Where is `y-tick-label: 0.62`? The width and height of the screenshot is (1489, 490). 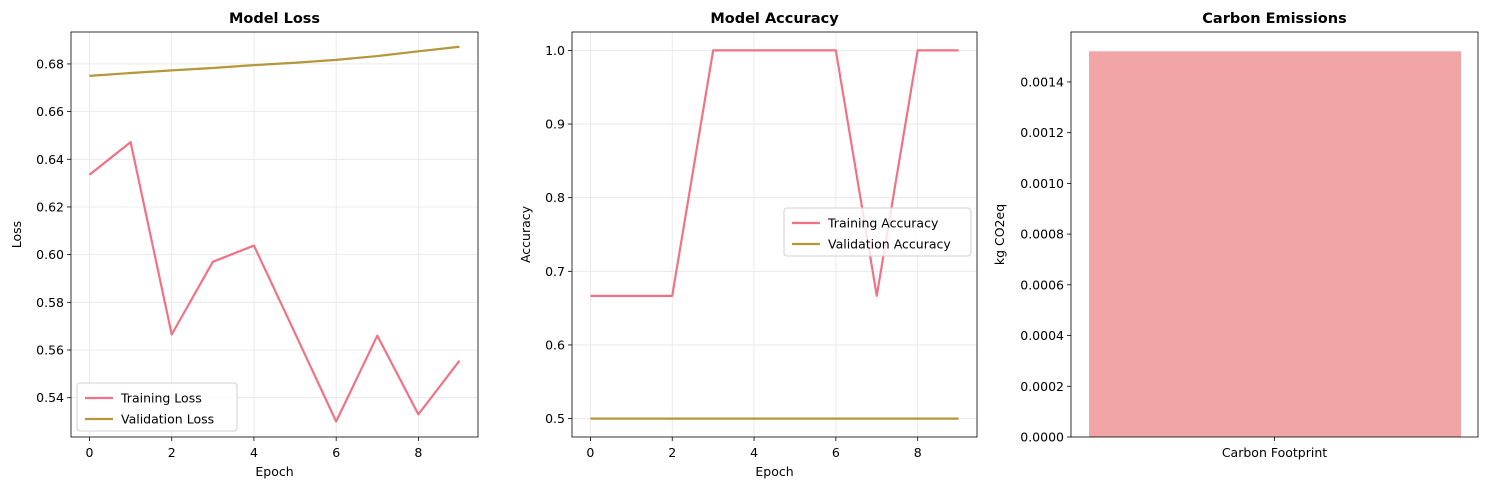 y-tick-label: 0.62 is located at coordinates (50, 206).